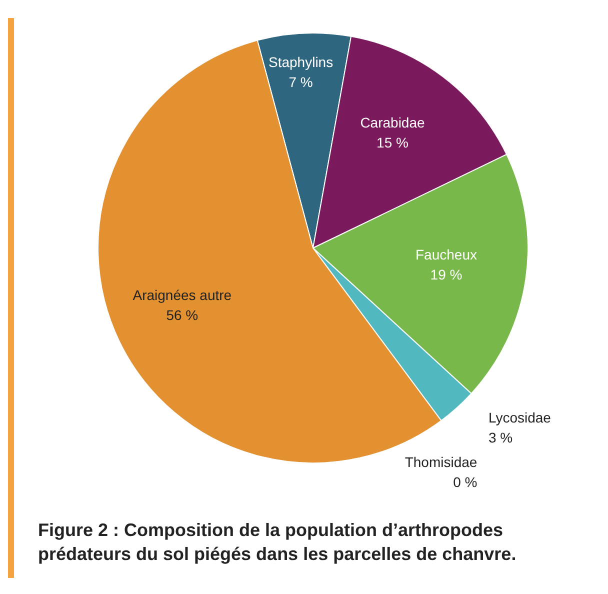 Image resolution: width=608 pixels, height=594 pixels. I want to click on slice-label: Faucheux, so click(446, 254).